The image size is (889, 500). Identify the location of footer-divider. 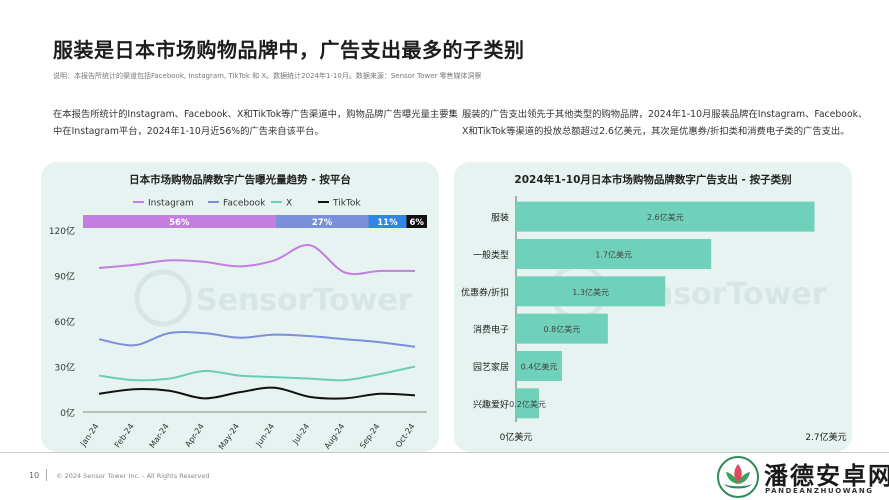
(444, 452).